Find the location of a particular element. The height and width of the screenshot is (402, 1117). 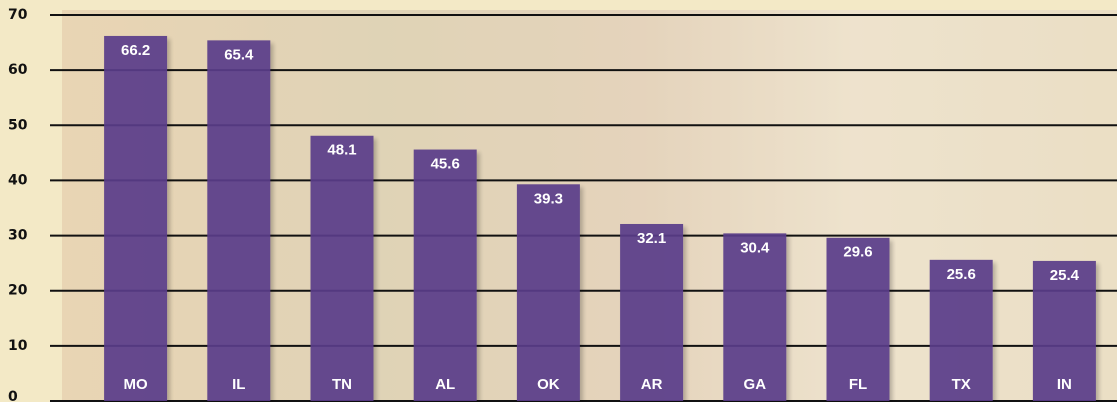

x-tick-label: FL is located at coordinates (858, 384).